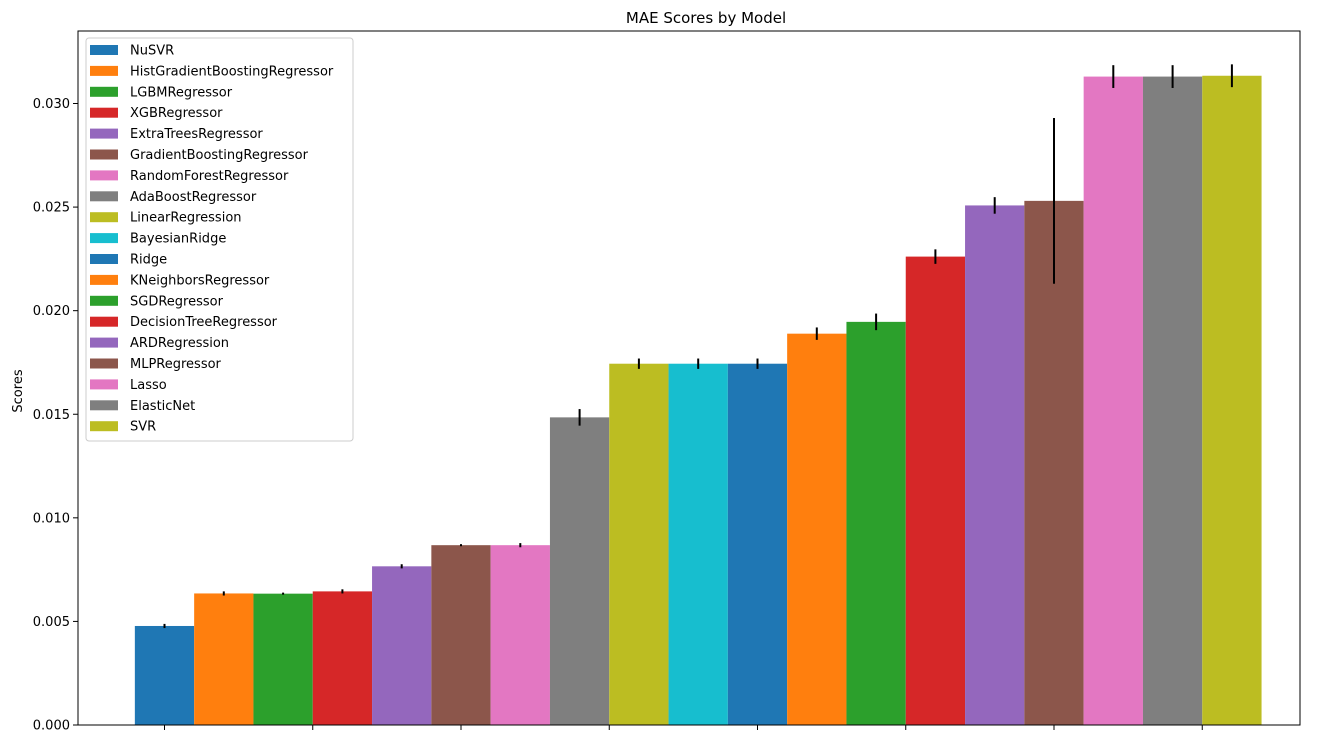 This screenshot has height=743, width=1328. Describe the element at coordinates (51, 726) in the screenshot. I see `y-tick-label: 0.000` at that location.